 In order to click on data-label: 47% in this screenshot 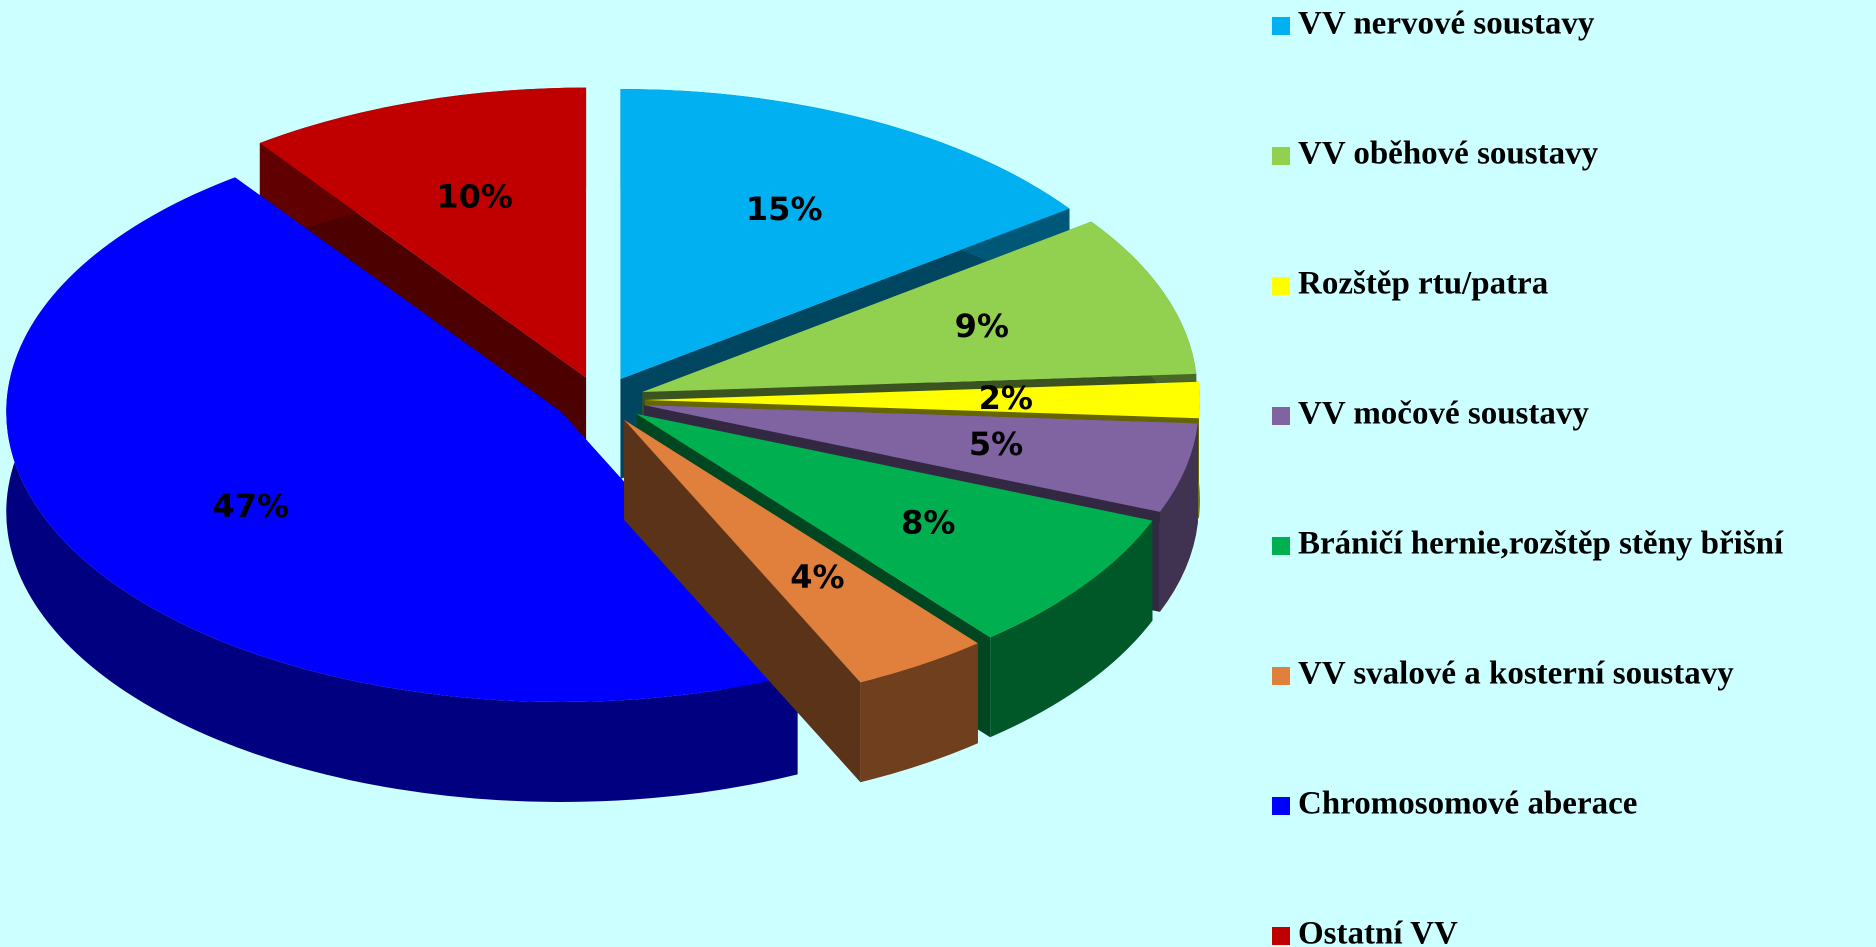, I will do `click(250, 506)`.